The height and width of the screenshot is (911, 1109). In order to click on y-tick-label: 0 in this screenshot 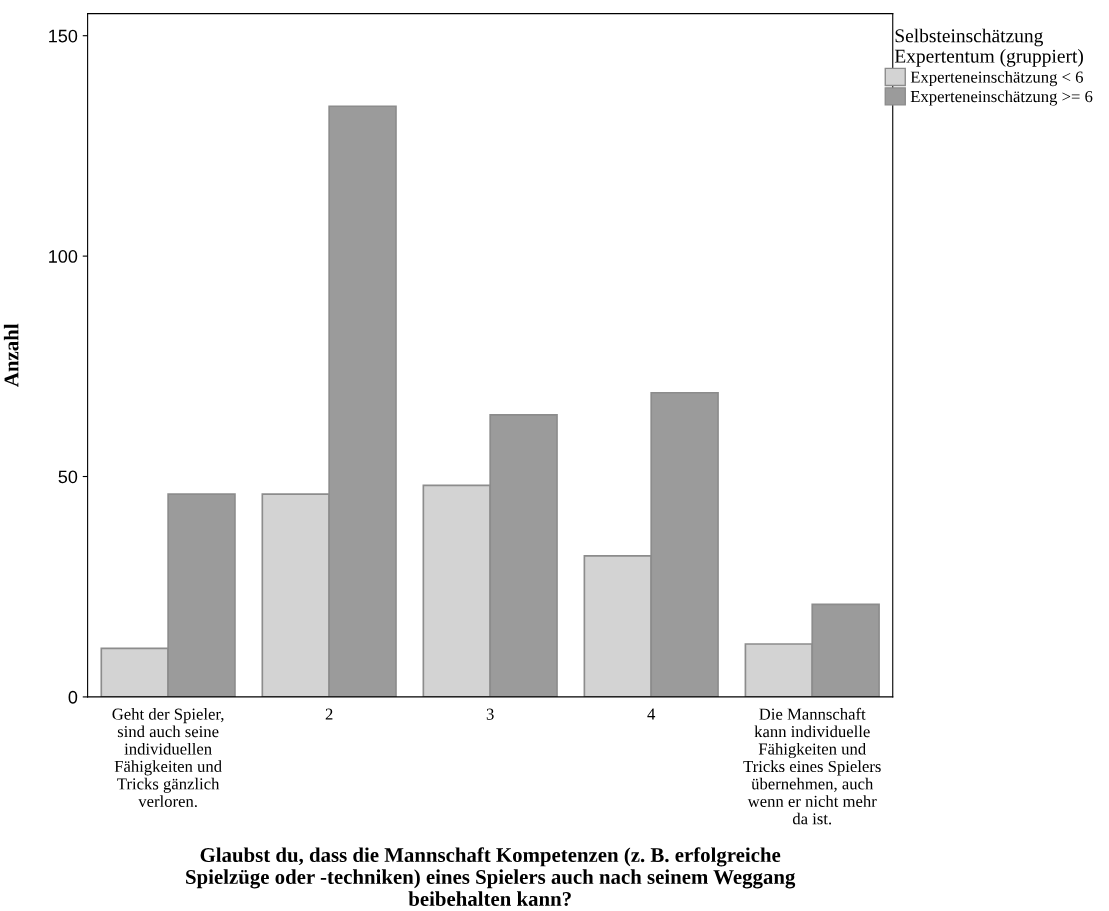, I will do `click(73, 697)`.